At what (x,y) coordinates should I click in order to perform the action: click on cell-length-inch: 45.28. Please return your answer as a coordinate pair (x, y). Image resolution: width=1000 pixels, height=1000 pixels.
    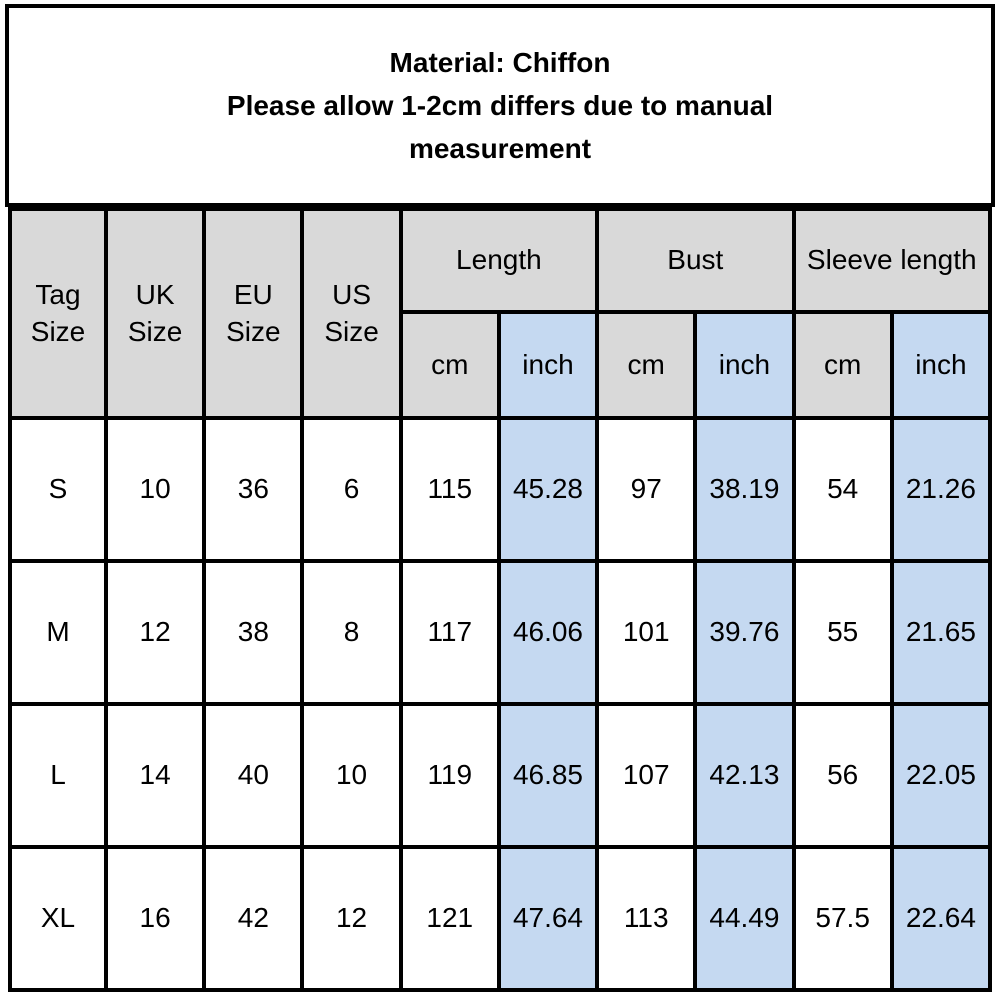
    Looking at the image, I should click on (548, 489).